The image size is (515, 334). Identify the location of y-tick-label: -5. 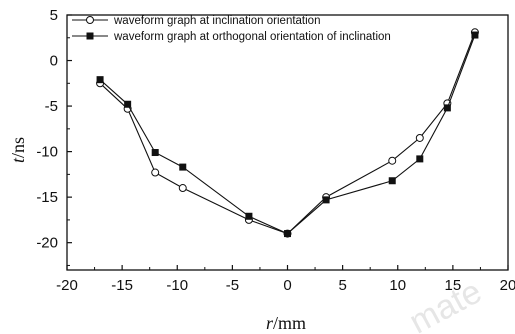
(51, 106).